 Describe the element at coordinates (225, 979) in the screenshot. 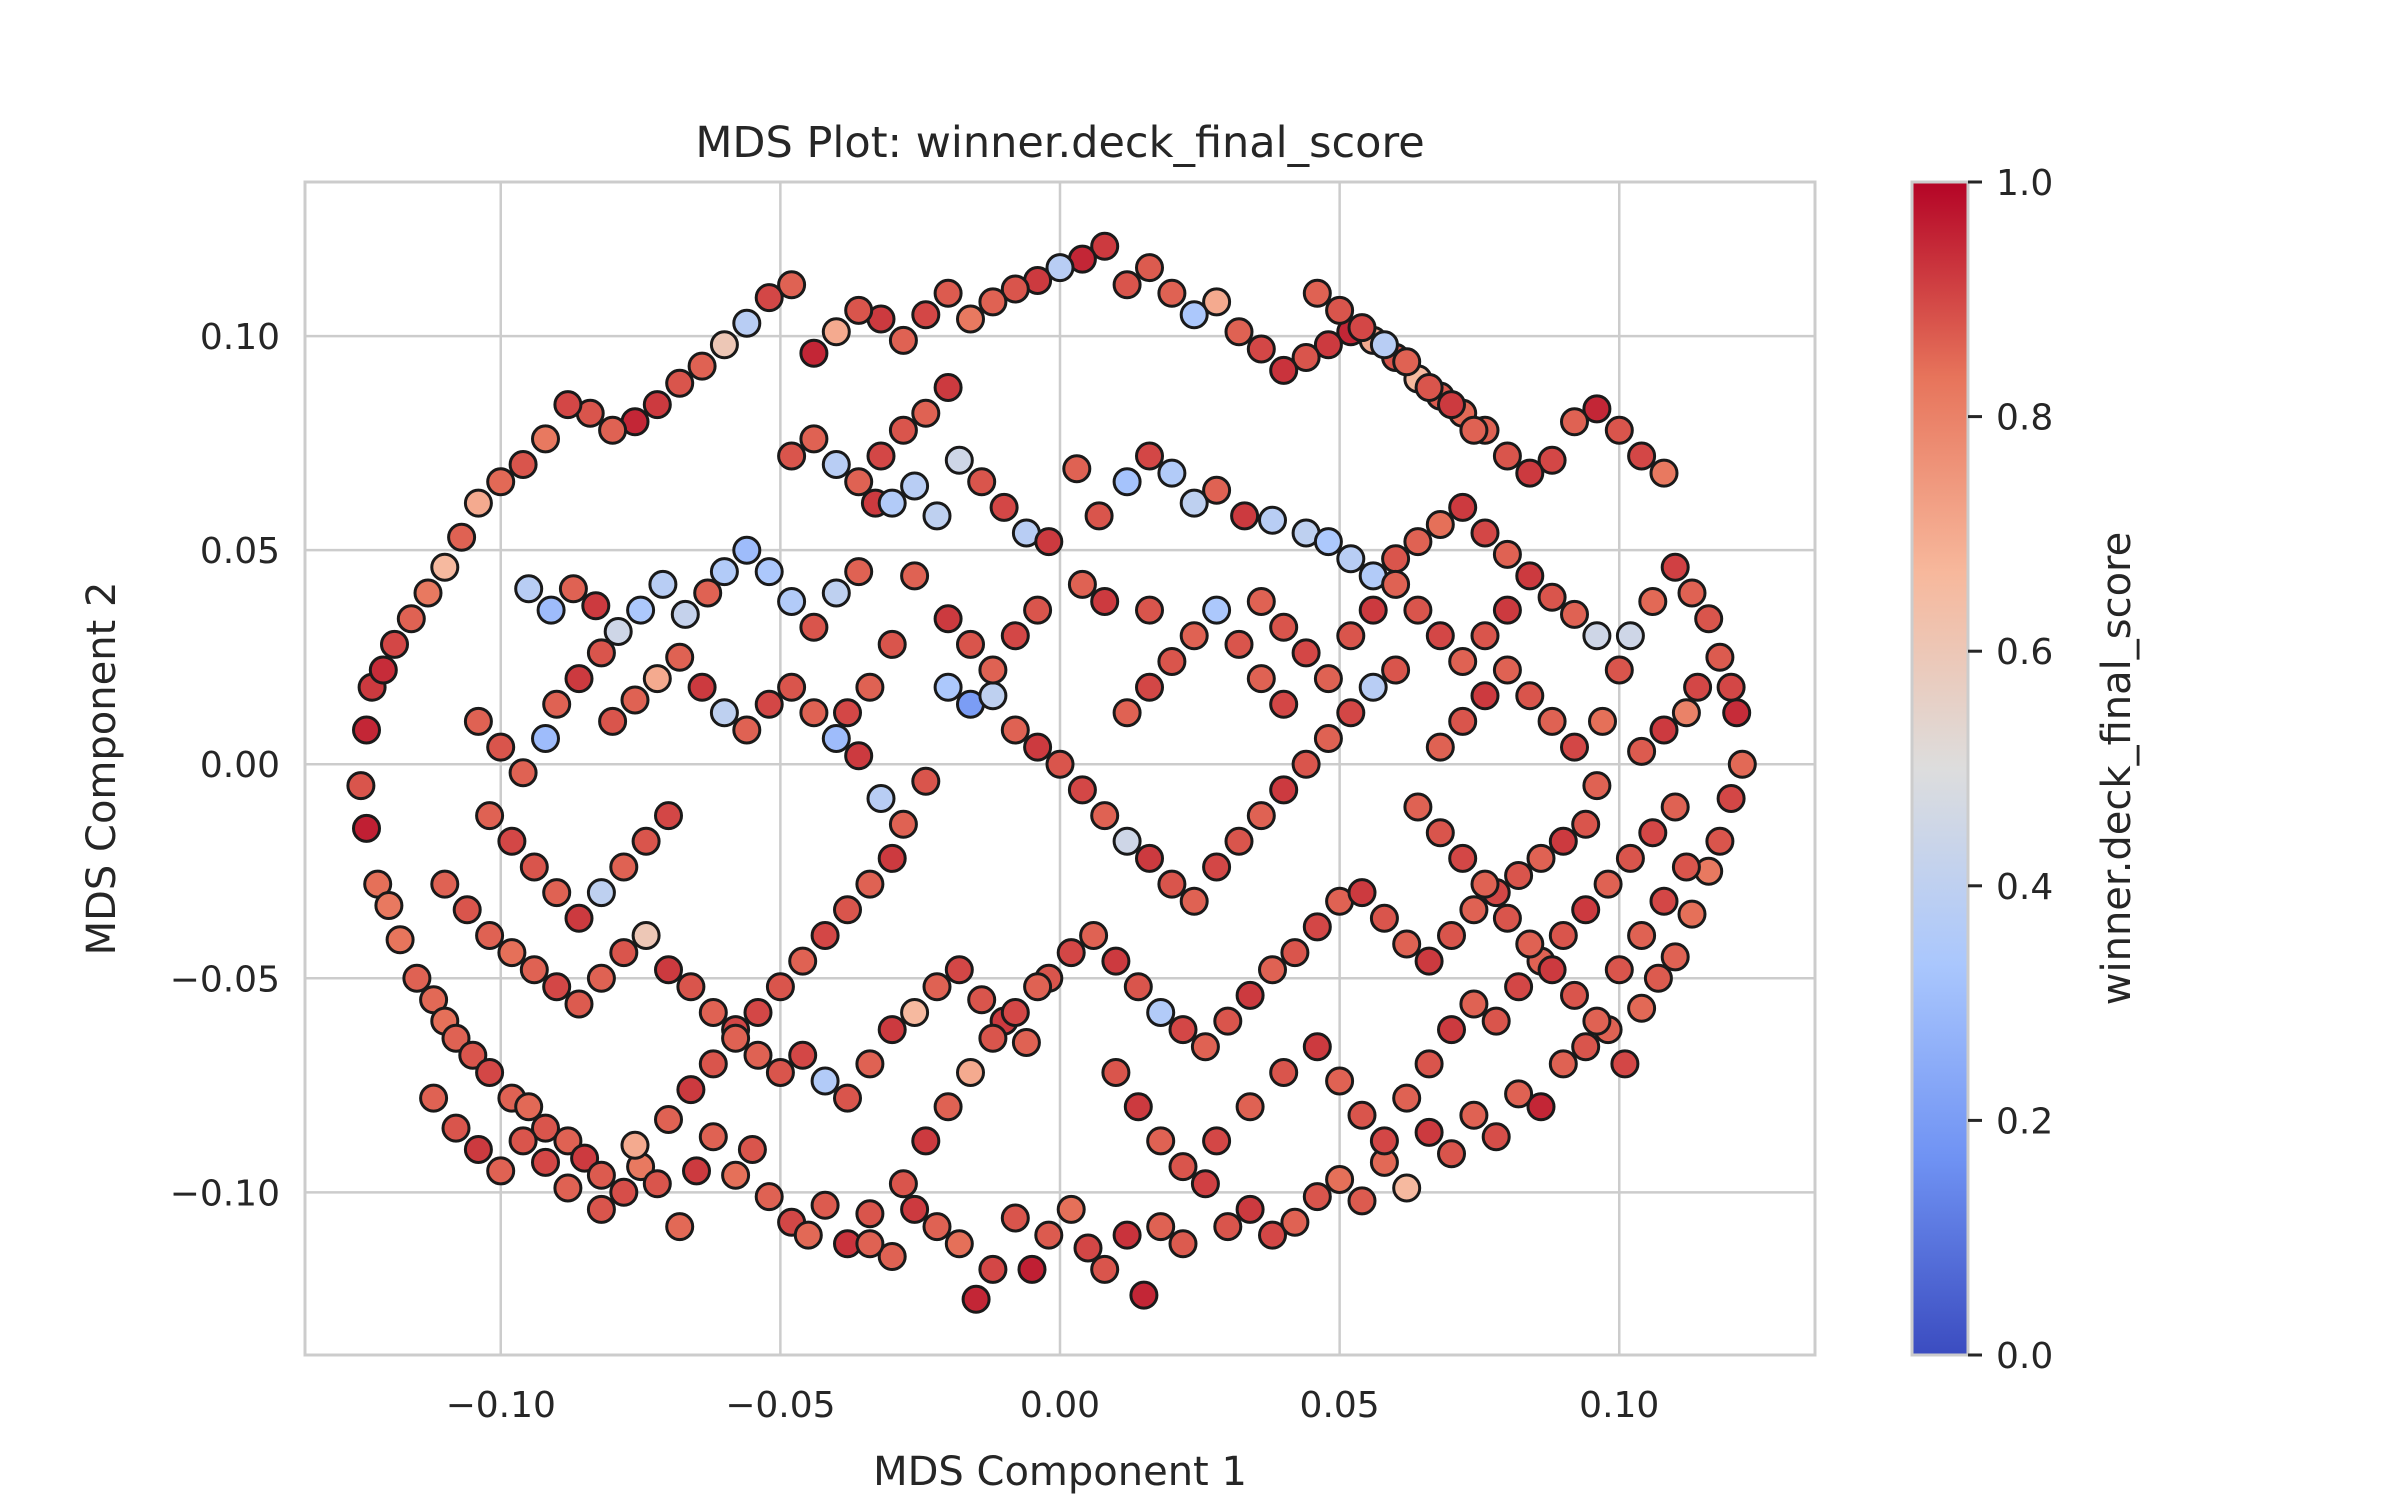

I see `y-tick-label: −0.05` at that location.